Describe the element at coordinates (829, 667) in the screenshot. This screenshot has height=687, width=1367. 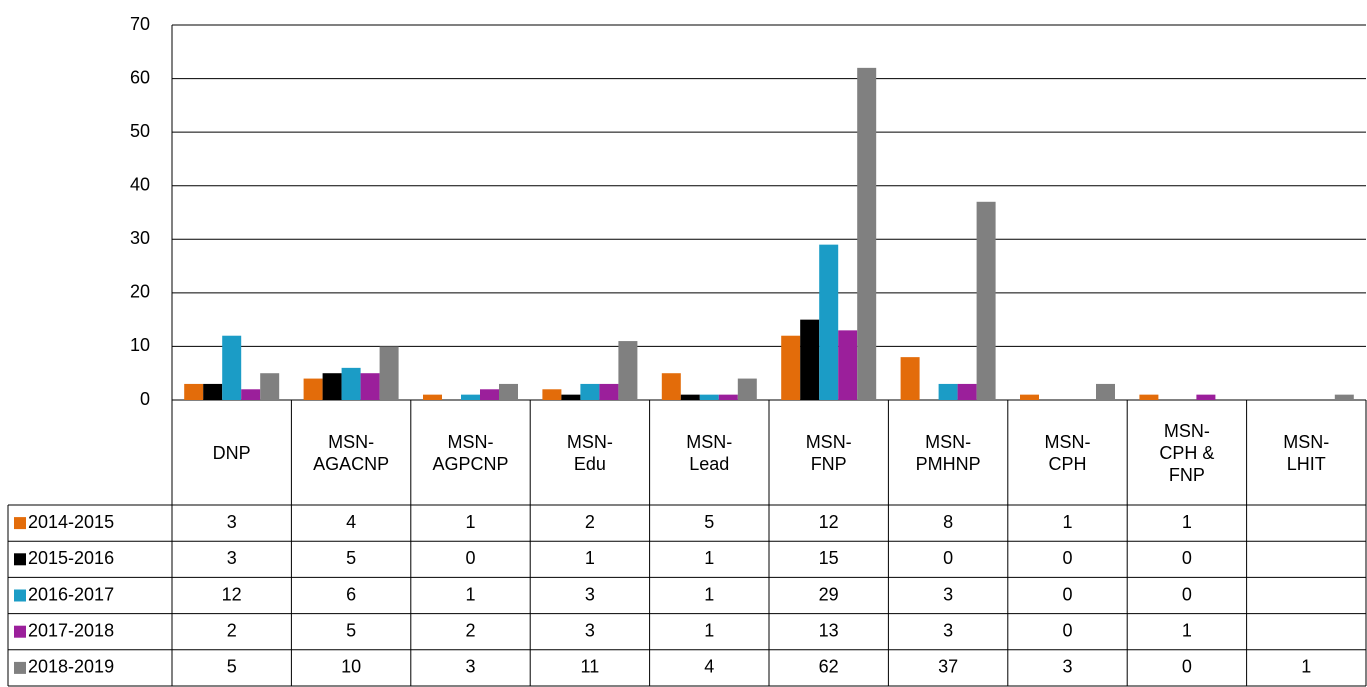
I see `table-value: 62` at that location.